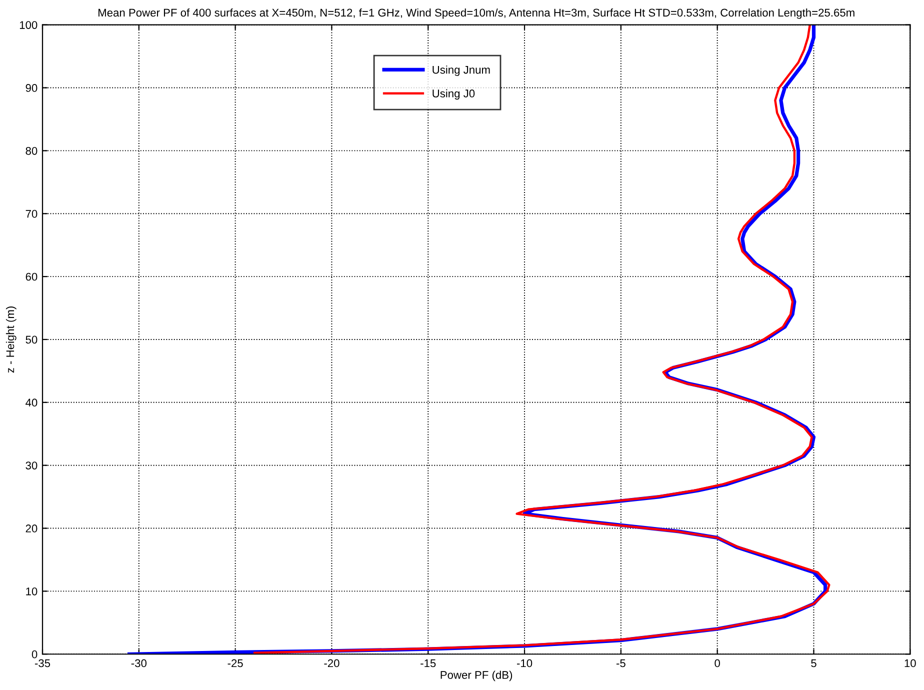 The height and width of the screenshot is (690, 924). Describe the element at coordinates (32, 88) in the screenshot. I see `y-tick-label: 90` at that location.